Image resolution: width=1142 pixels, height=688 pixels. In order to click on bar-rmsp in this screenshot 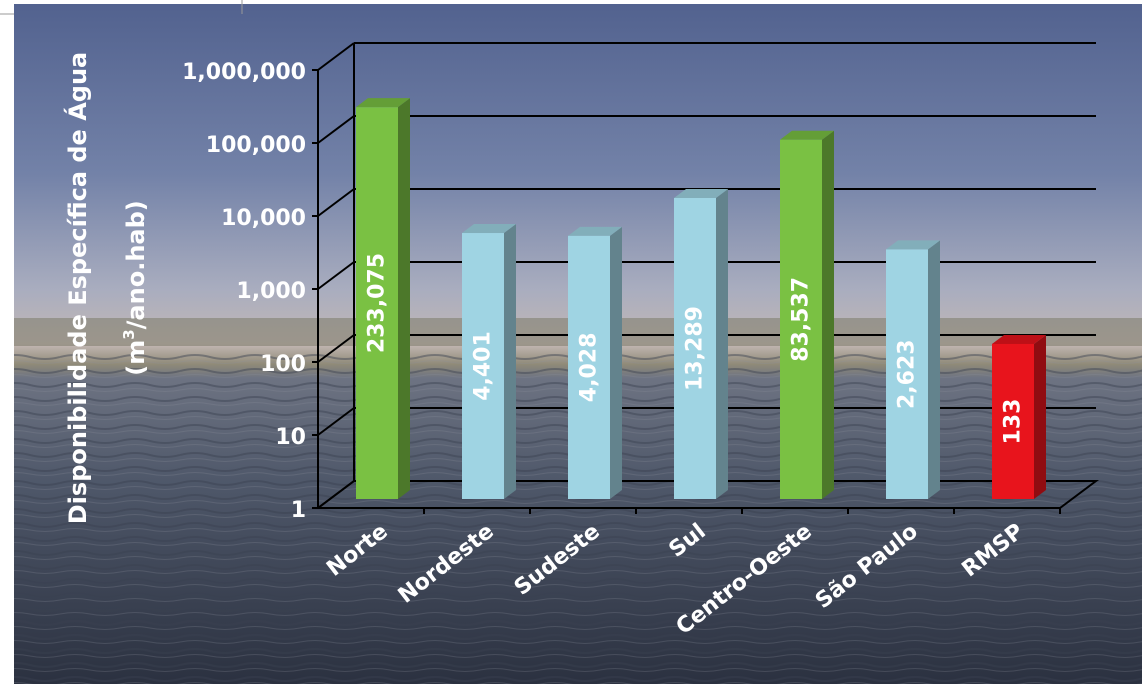, I will do `click(1019, 416)`.